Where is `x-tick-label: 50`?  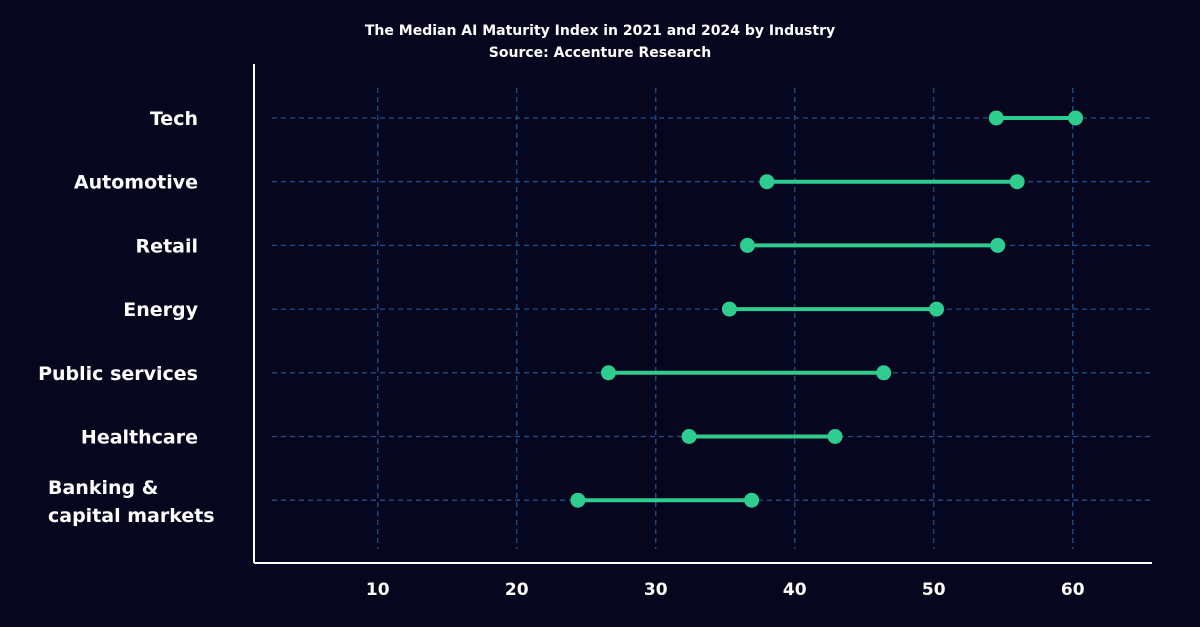
x-tick-label: 50 is located at coordinates (934, 590).